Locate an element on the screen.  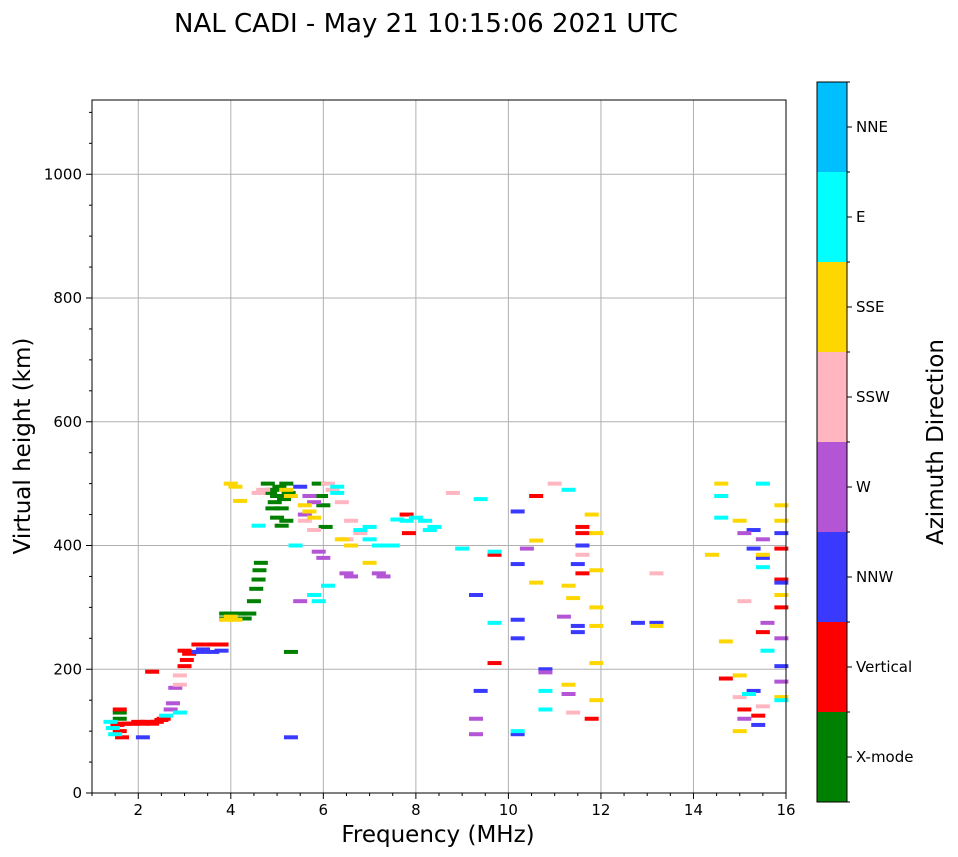
y-tick-label: 800 is located at coordinates (67, 298).